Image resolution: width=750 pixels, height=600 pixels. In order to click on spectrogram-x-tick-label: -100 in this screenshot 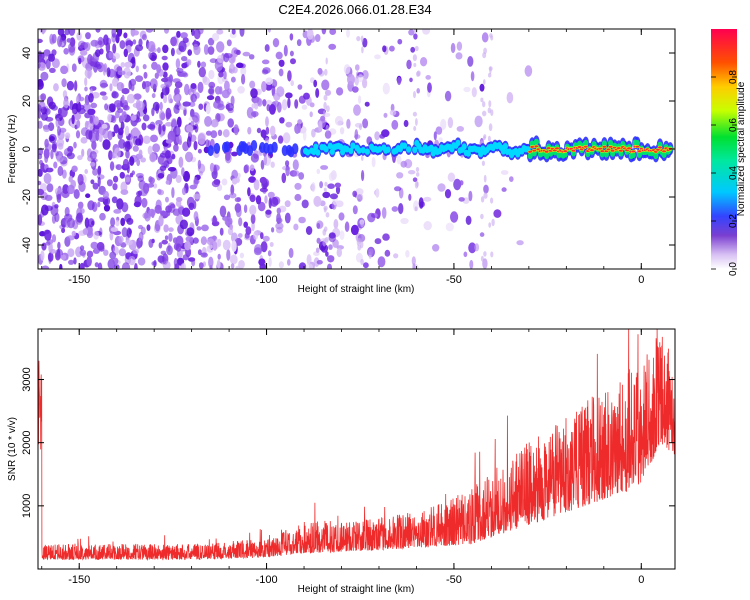, I will do `click(267, 280)`.